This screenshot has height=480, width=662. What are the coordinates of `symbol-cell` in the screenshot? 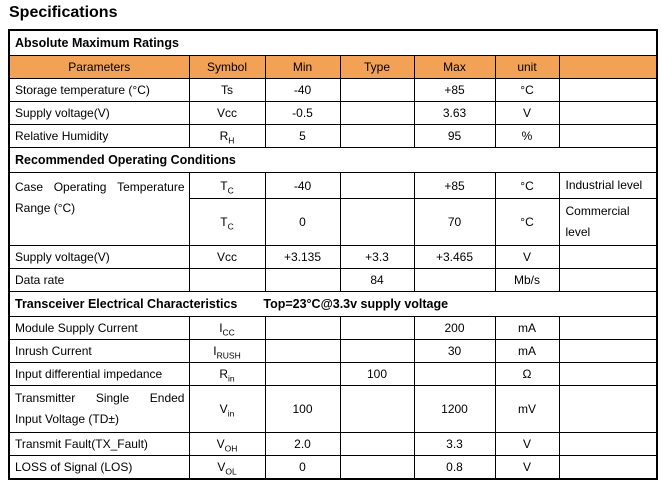 It's located at (227, 280).